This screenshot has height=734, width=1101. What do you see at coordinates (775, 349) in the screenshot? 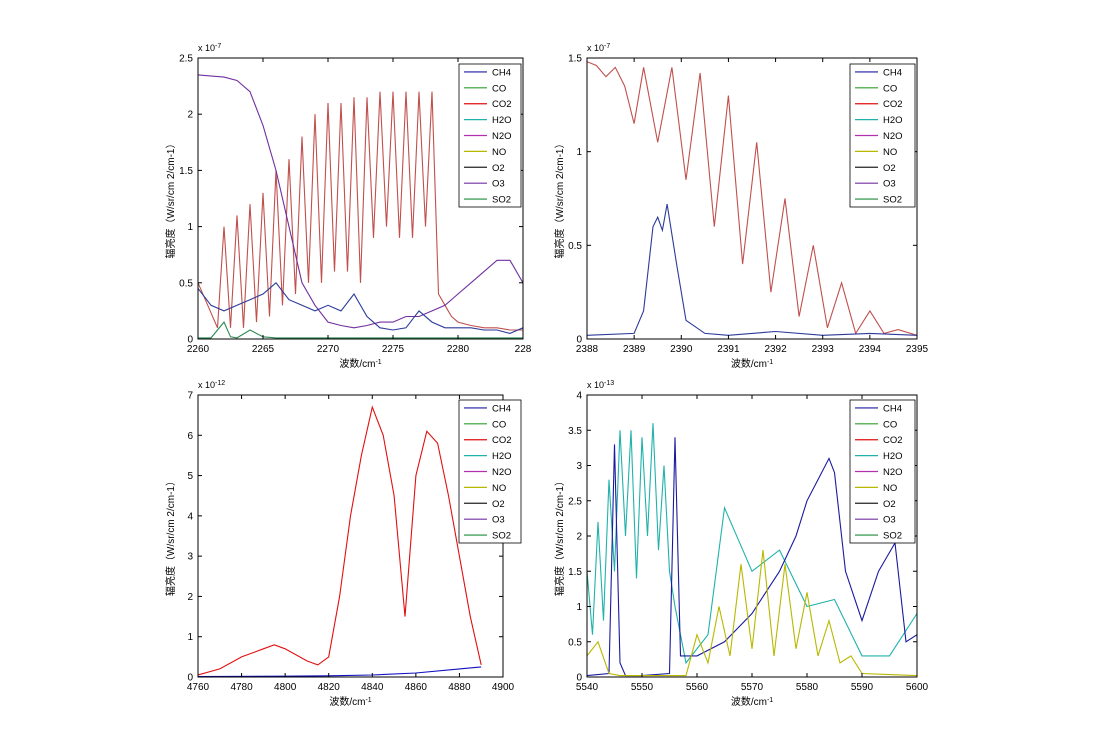
I see `x-tick-label: 2392` at bounding box center [775, 349].